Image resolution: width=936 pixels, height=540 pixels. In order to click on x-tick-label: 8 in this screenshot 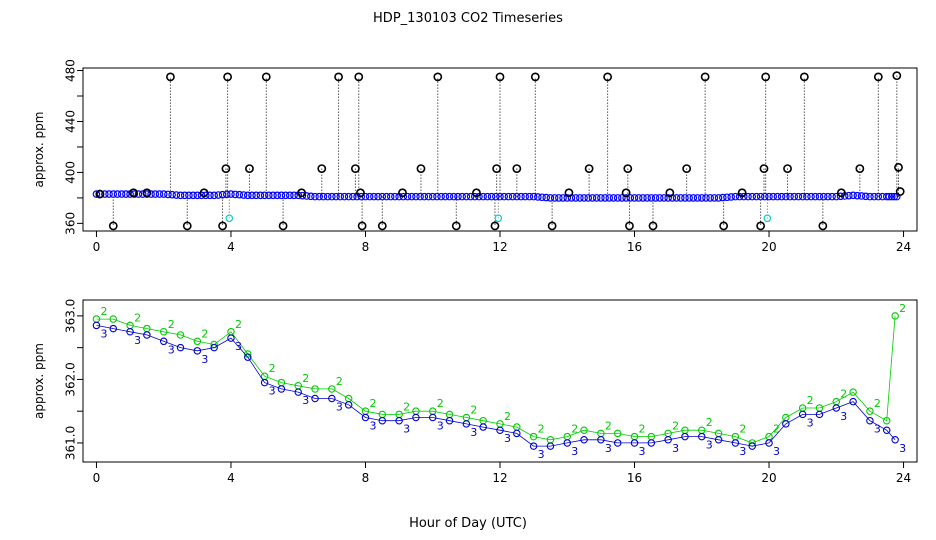, I will do `click(366, 247)`.